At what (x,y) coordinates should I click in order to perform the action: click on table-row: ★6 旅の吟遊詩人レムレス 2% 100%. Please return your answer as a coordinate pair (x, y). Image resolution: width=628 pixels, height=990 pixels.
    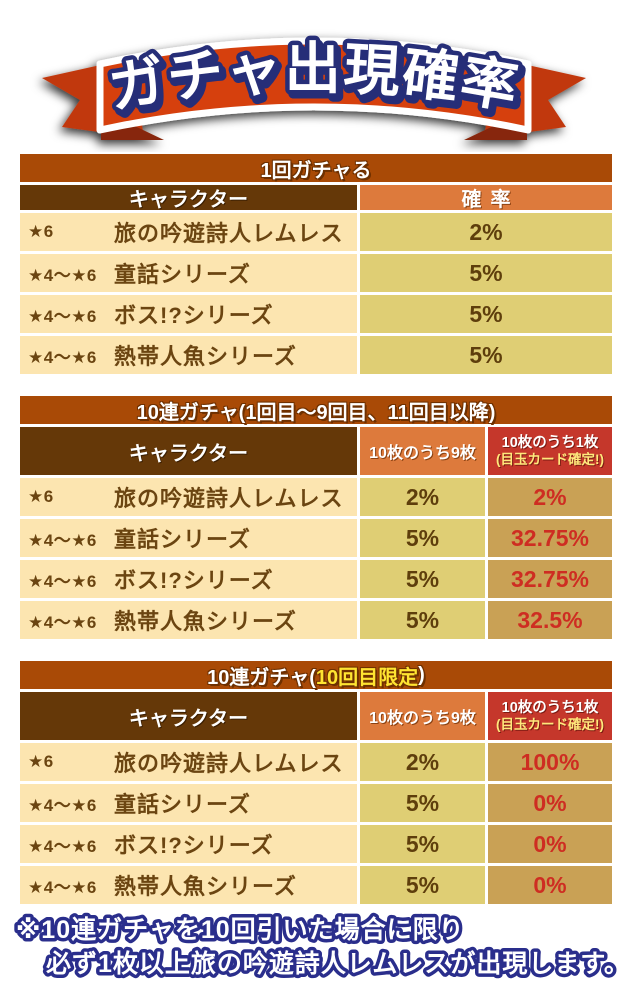
    Looking at the image, I should click on (316, 762).